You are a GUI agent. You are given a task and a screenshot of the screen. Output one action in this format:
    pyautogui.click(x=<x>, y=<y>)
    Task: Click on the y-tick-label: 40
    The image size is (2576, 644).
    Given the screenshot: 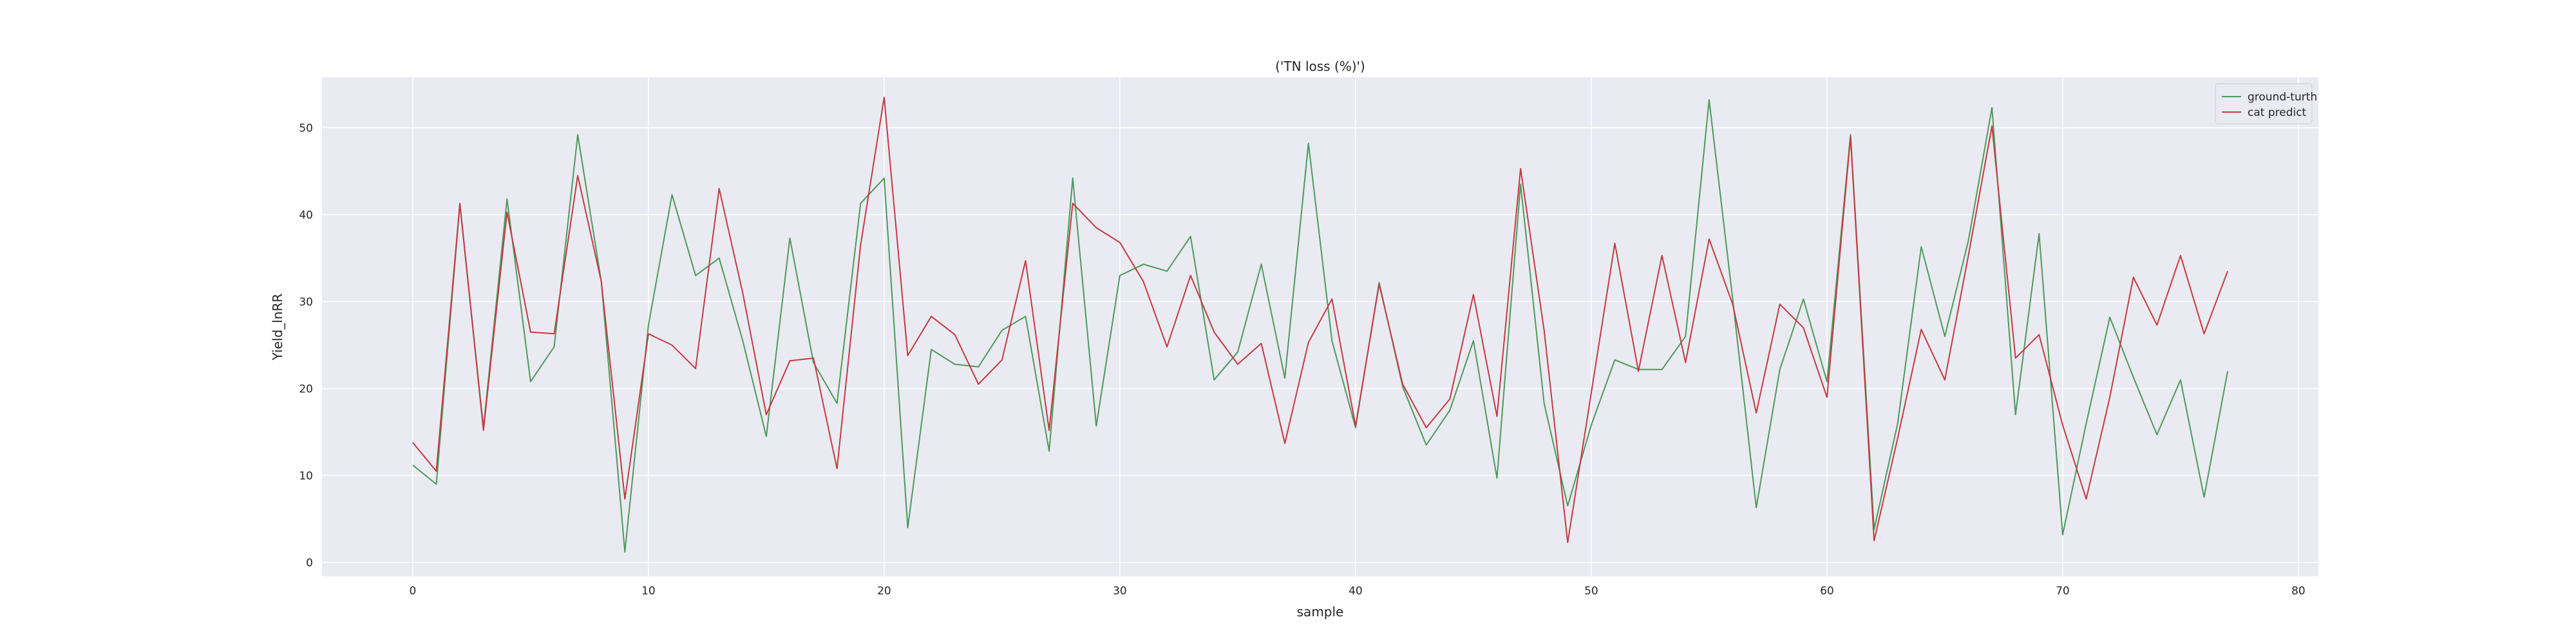 What is the action you would take?
    pyautogui.click(x=306, y=215)
    